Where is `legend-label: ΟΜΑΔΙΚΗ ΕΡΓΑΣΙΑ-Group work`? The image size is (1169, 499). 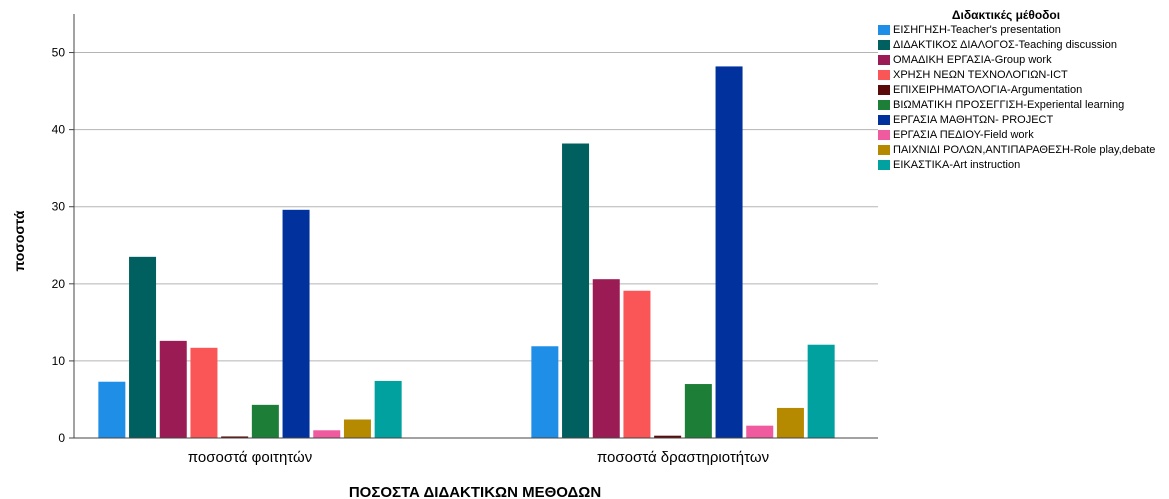 legend-label: ΟΜΑΔΙΚΗ ΕΡΓΑΣΙΑ-Group work is located at coordinates (972, 60).